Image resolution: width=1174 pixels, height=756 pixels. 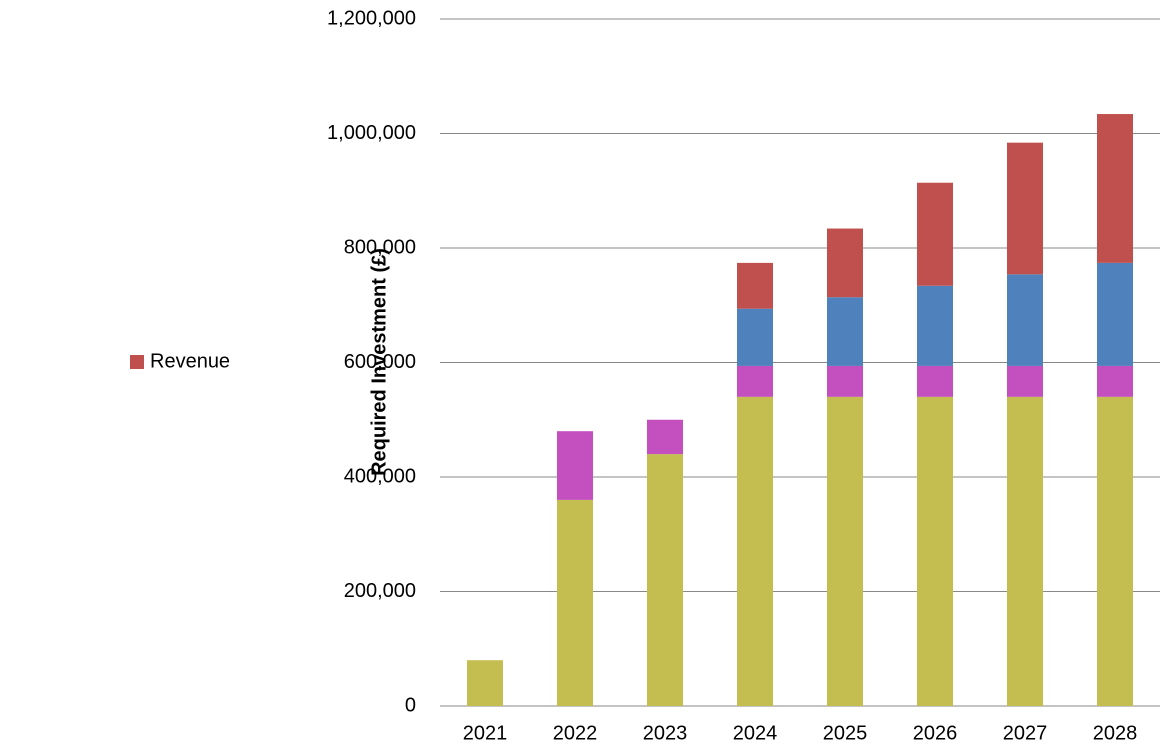 What do you see at coordinates (410, 705) in the screenshot?
I see `y-tick-label: 0` at bounding box center [410, 705].